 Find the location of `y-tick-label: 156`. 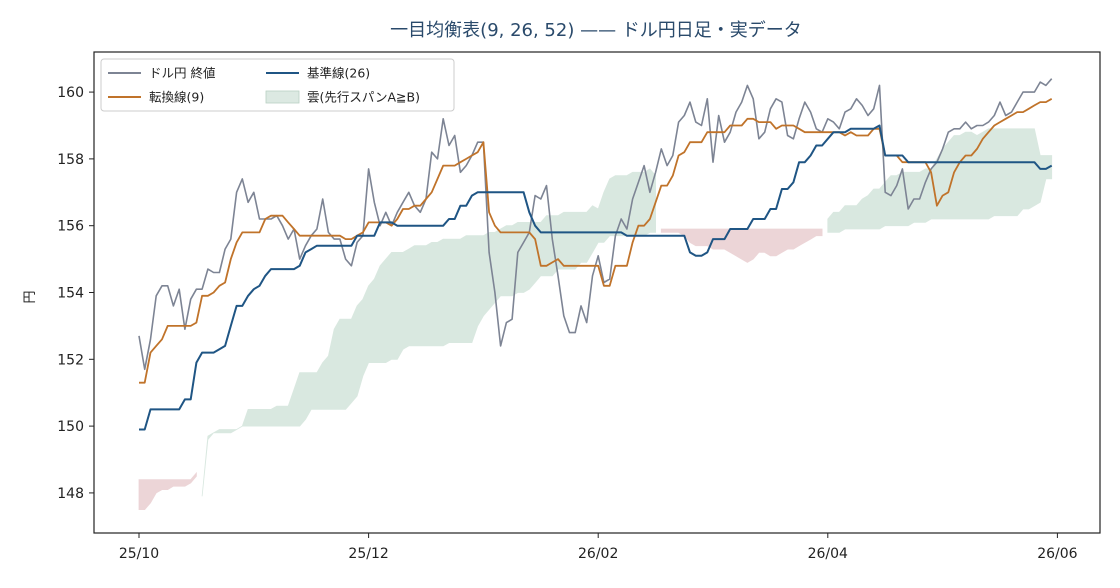

y-tick-label: 156 is located at coordinates (70, 227).